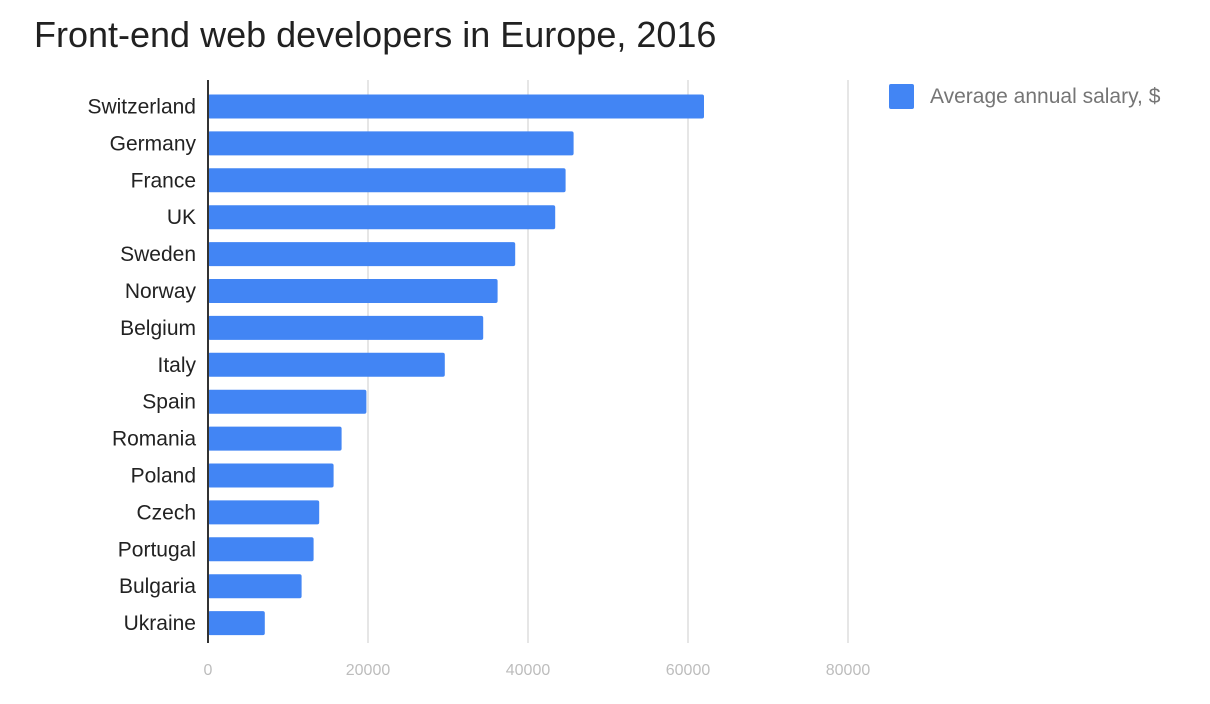 This screenshot has height=704, width=1210. I want to click on category-label: Switzerland, so click(141, 107).